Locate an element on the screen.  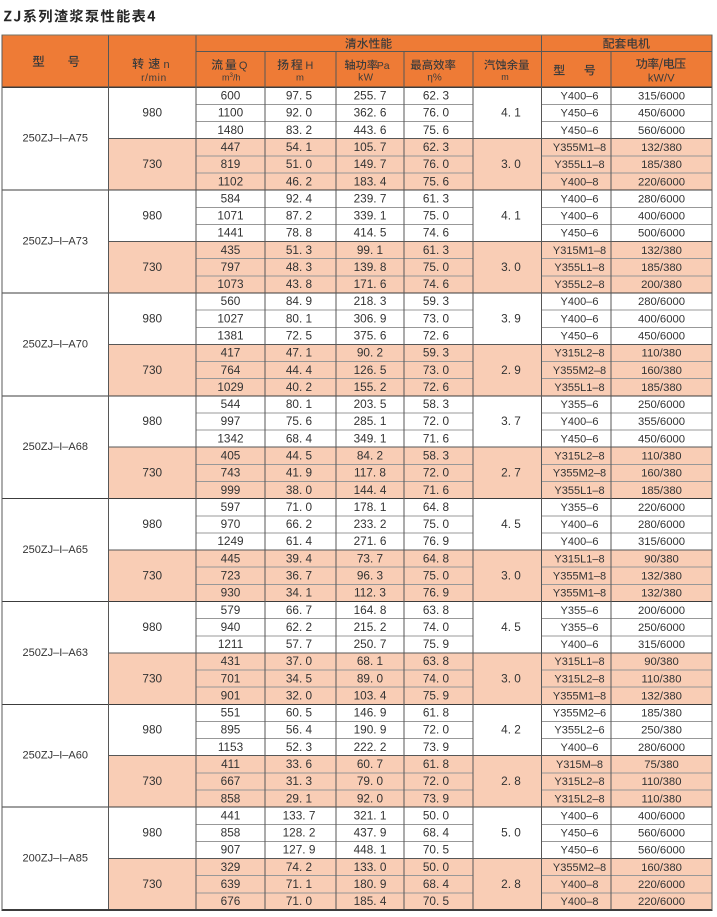
svg-text: 60. 7 is located at coordinates (370, 764).